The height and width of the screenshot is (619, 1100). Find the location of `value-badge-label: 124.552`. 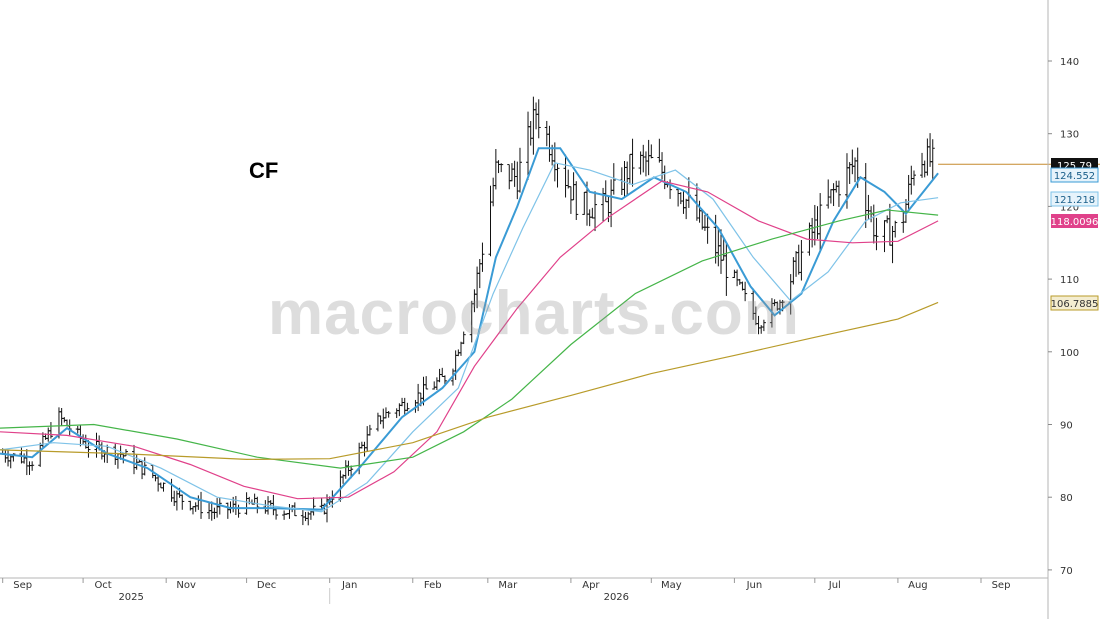

value-badge-label: 124.552 is located at coordinates (1074, 176).